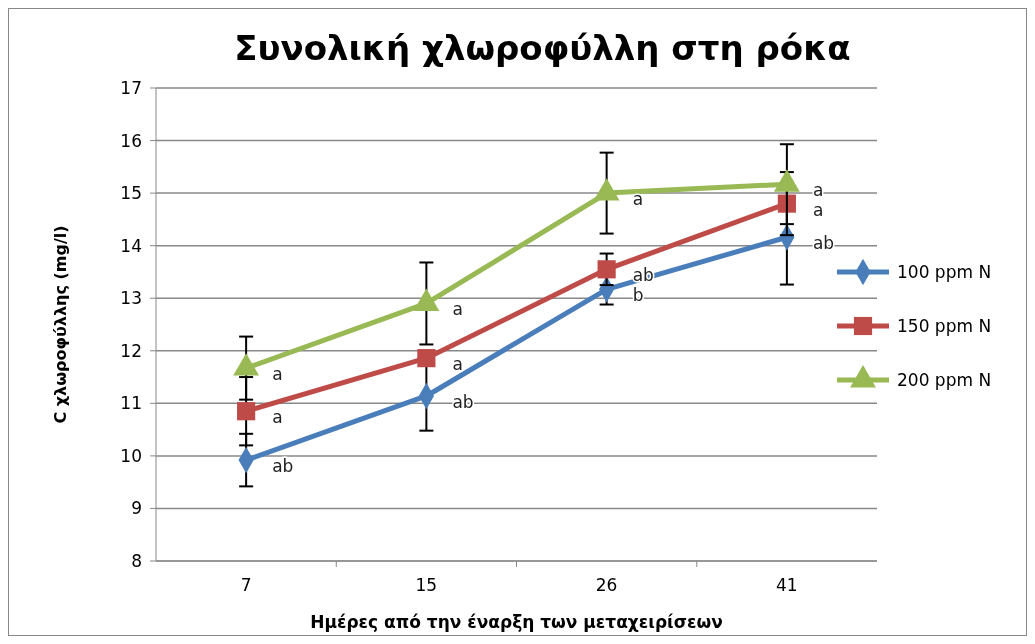 The image size is (1035, 644). Describe the element at coordinates (944, 379) in the screenshot. I see `legend-label: 200 ppm N` at that location.